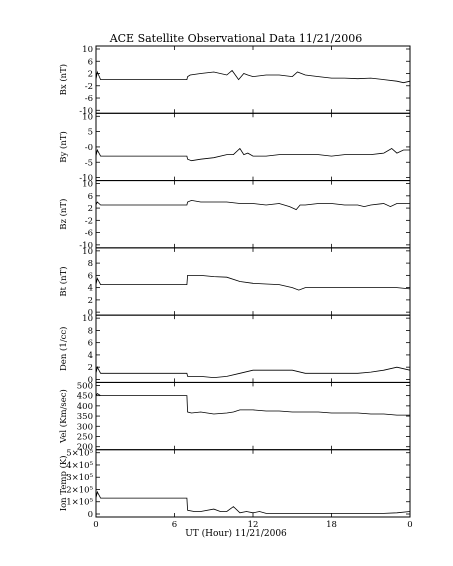 This screenshot has height=566, width=453. I want to click on y-tick-label: 350, so click(85, 417).